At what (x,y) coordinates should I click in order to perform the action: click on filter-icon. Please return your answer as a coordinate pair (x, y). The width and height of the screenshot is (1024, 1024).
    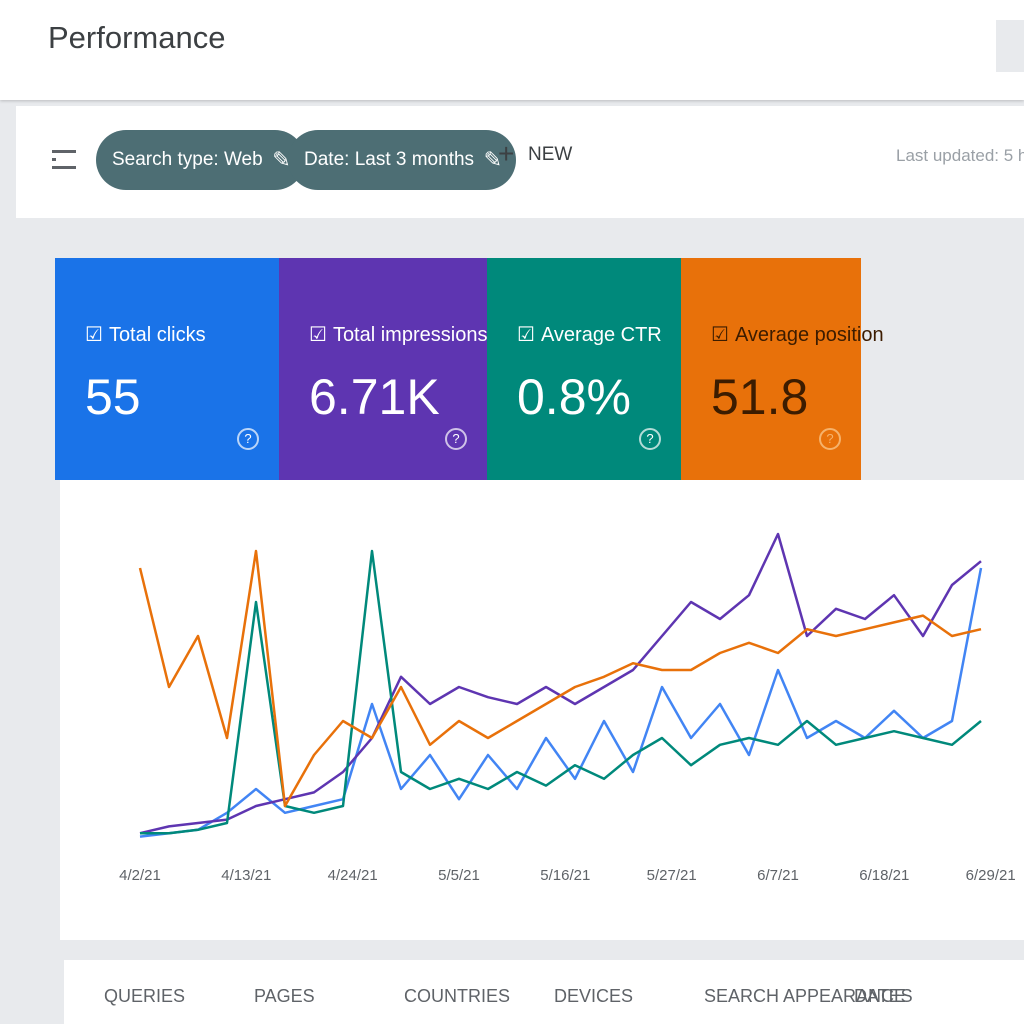
    Looking at the image, I should click on (64, 151).